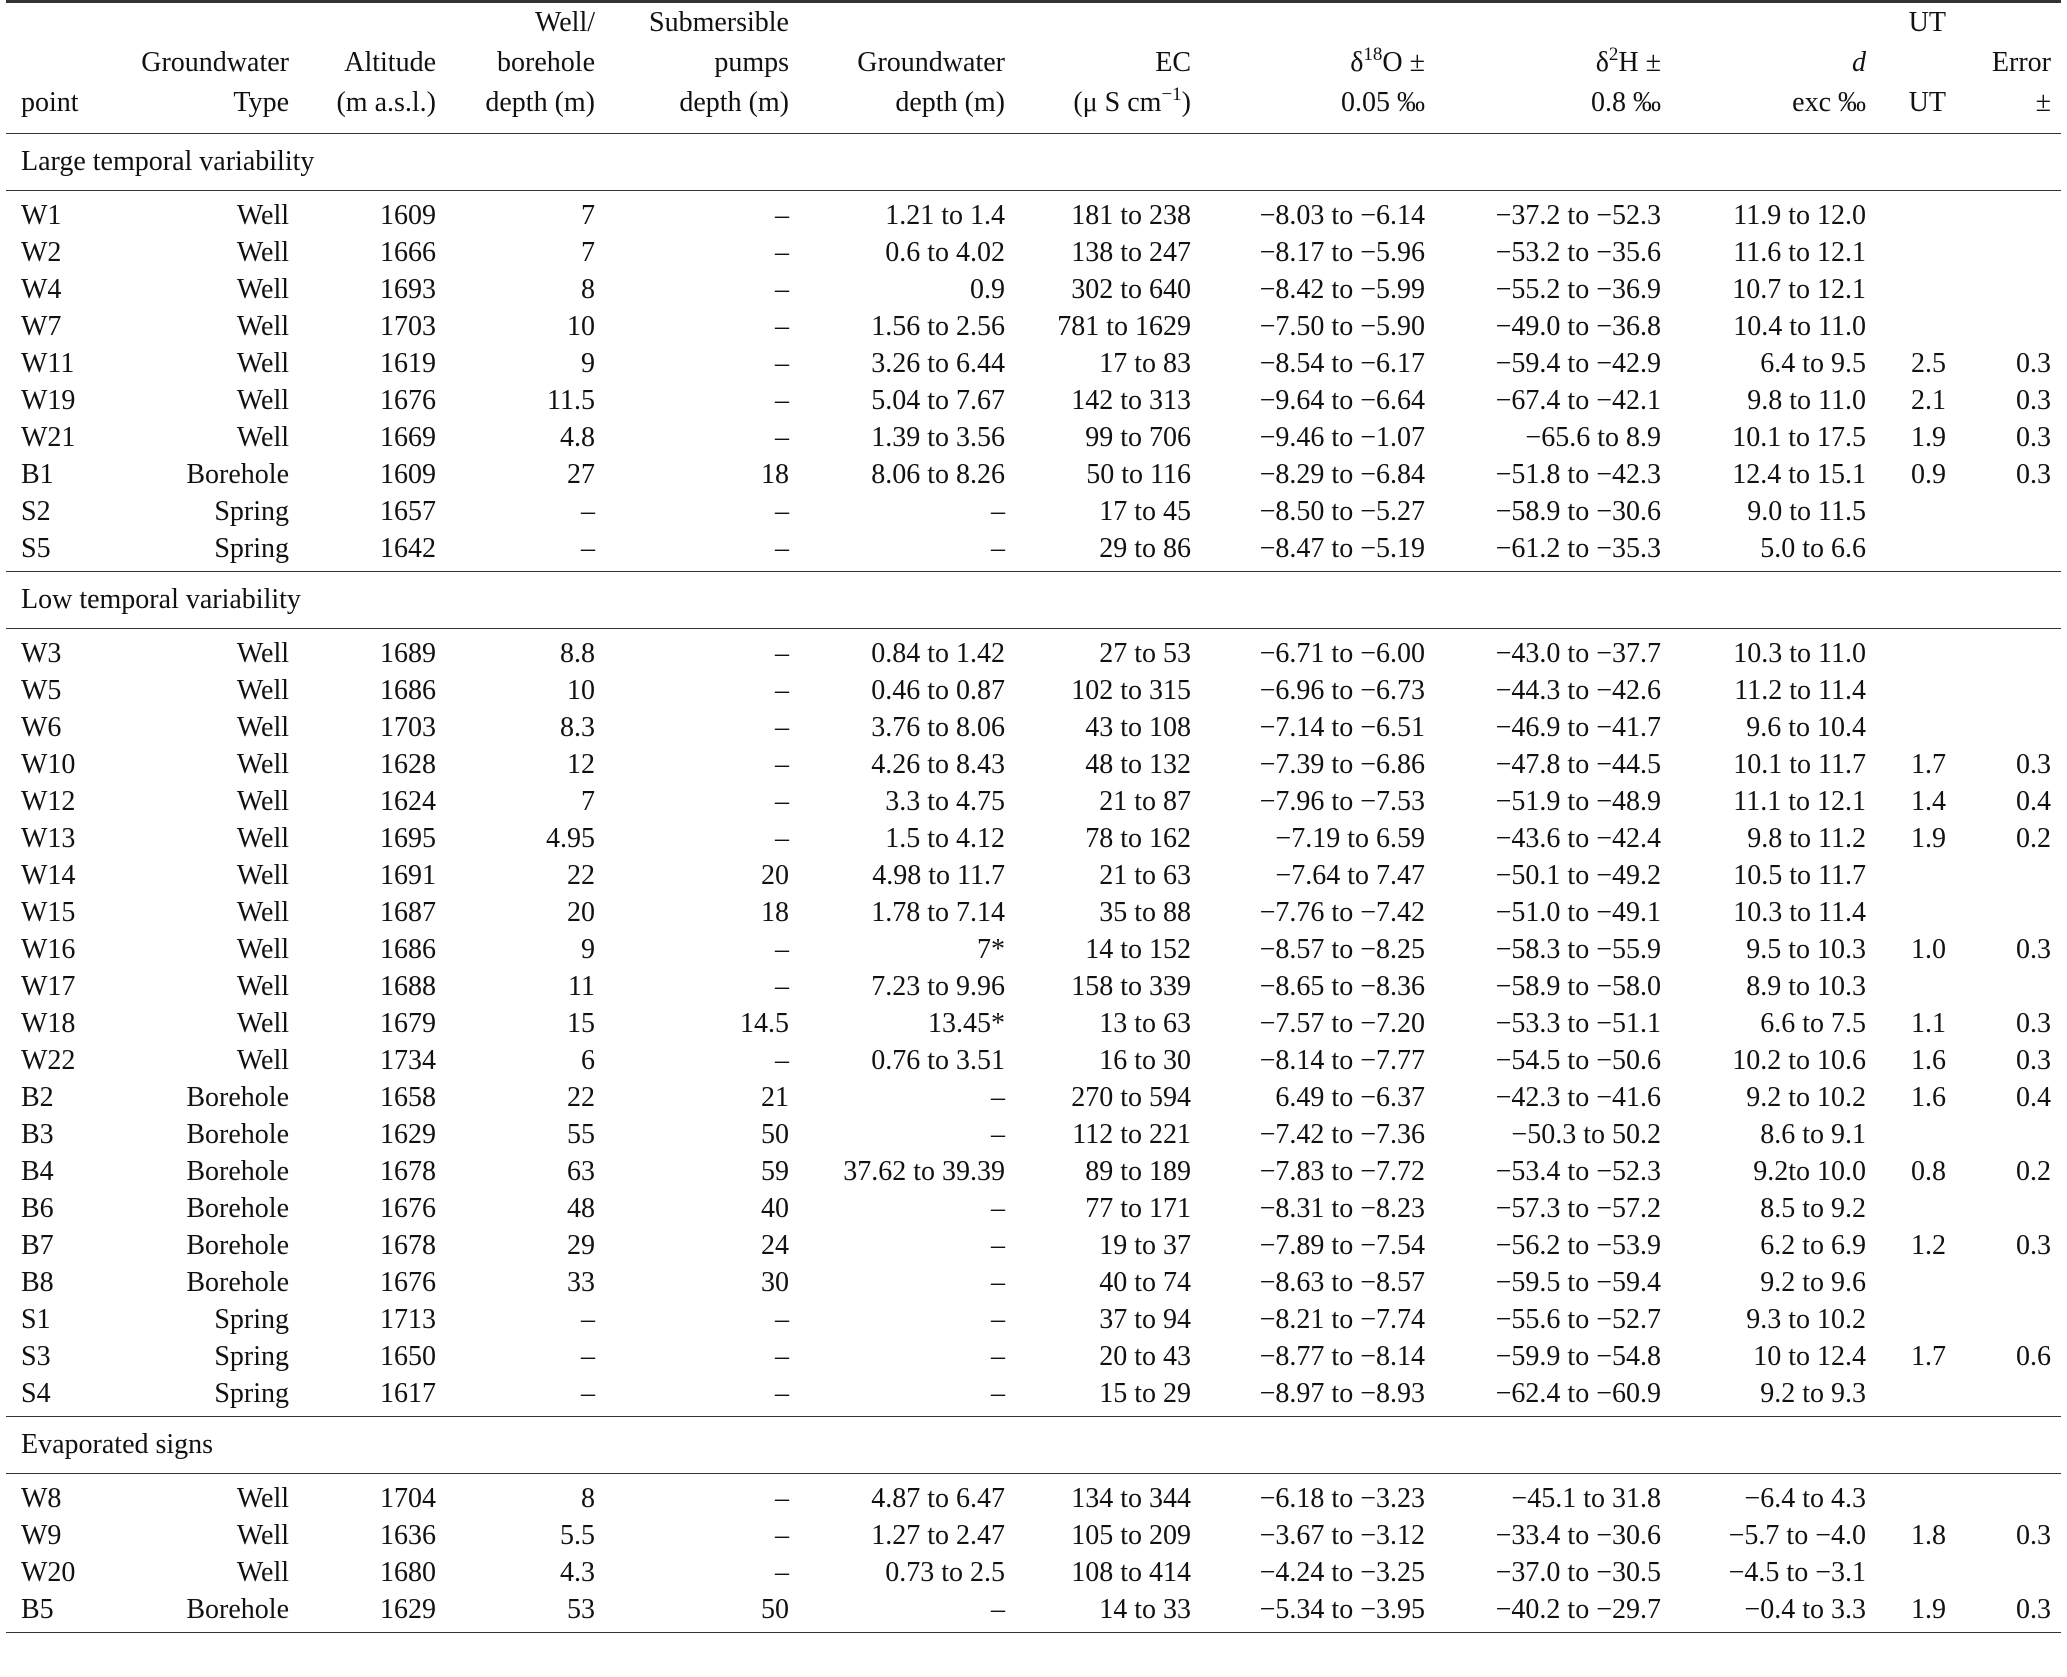 The width and height of the screenshot is (2067, 1677). What do you see at coordinates (1800, 690) in the screenshot?
I see `cell-d-excess: 11.2 to 11.4` at bounding box center [1800, 690].